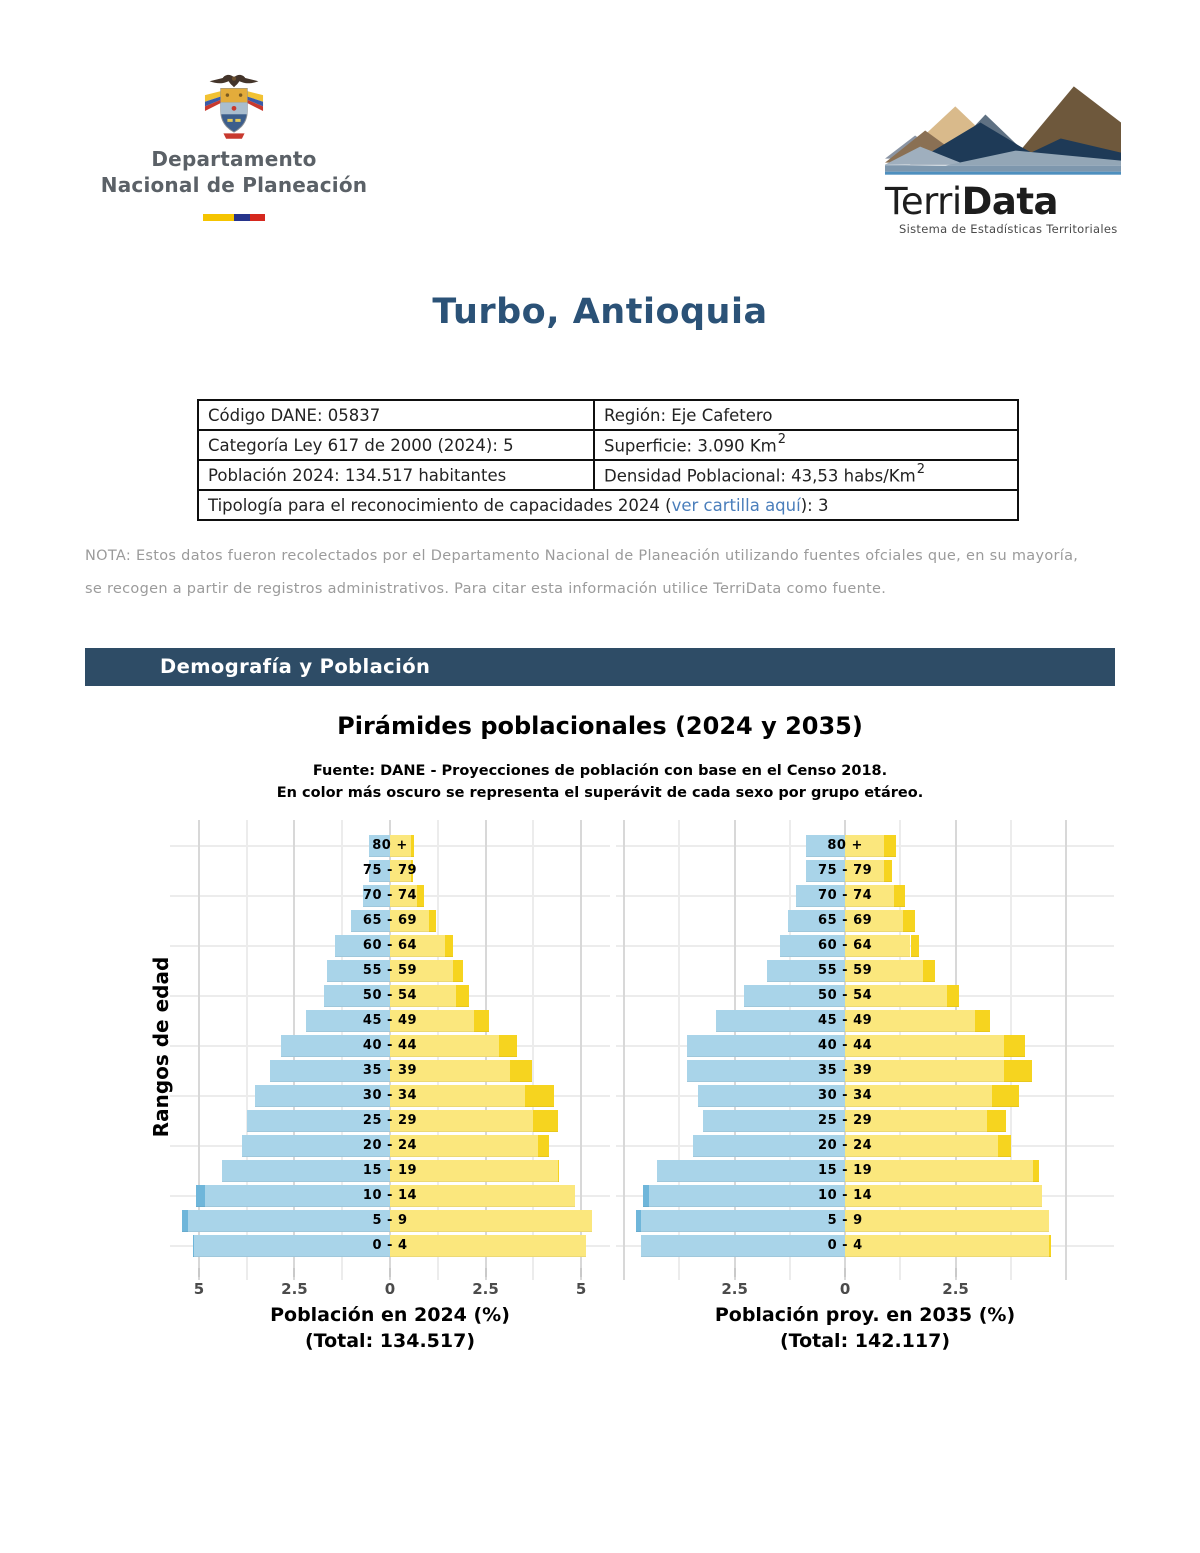 This screenshot has height=1553, width=1200. I want to click on age-group-label: 60 - 64, so click(845, 945).